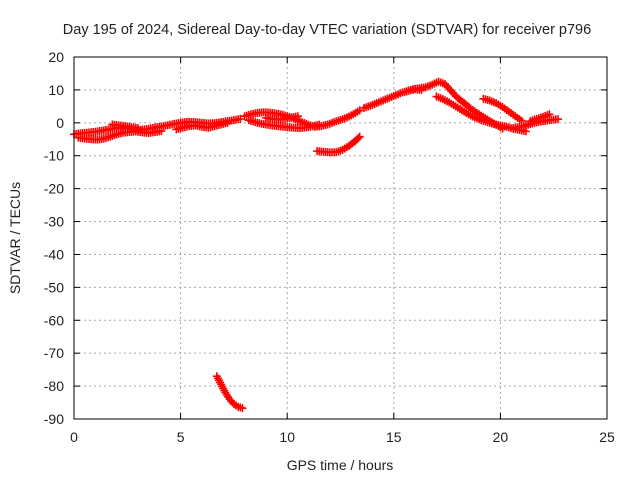  I want to click on y-axis-label: SDTVAR / TECUs, so click(15, 238).